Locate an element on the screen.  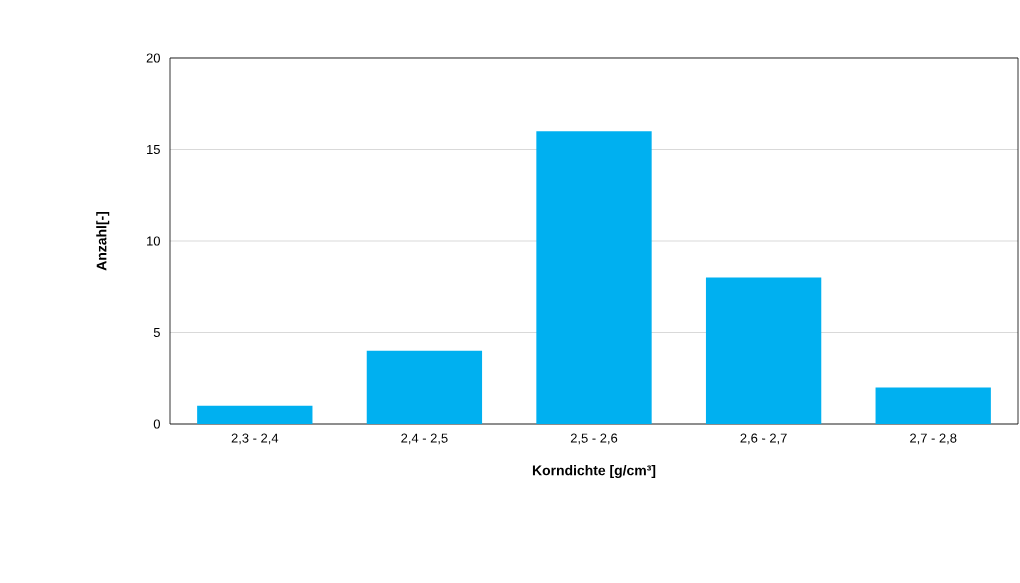
x-tick-label: 2,6 - 2,7 is located at coordinates (763, 439).